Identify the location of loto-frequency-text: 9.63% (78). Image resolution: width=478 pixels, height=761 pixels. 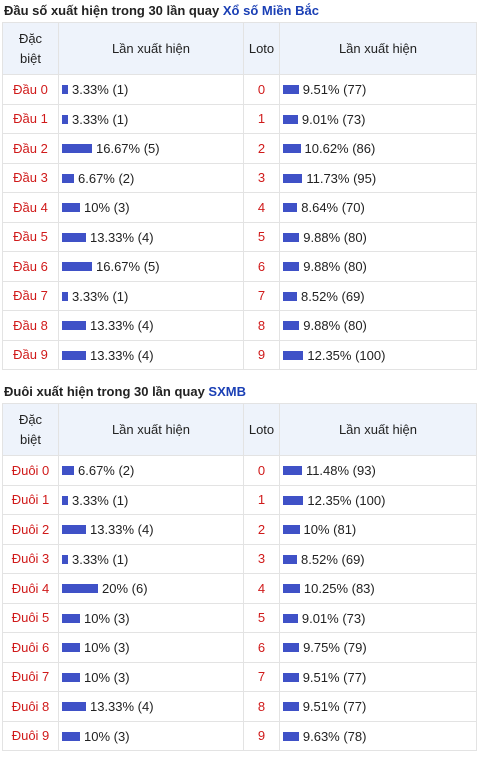
(334, 736).